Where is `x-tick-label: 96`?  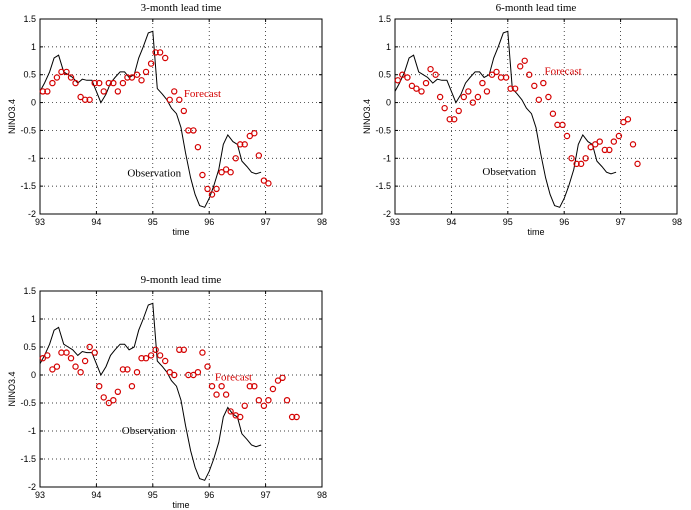
x-tick-label: 96 is located at coordinates (564, 222).